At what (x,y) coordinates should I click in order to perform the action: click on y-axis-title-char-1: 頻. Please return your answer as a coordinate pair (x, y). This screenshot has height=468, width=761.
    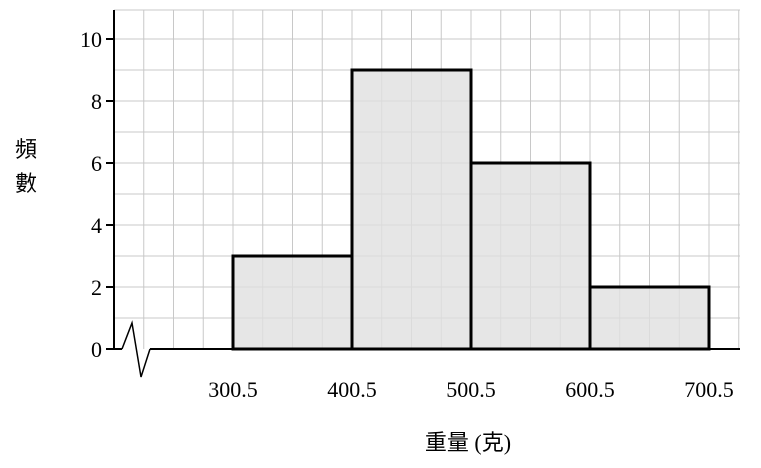
    Looking at the image, I should click on (26, 149).